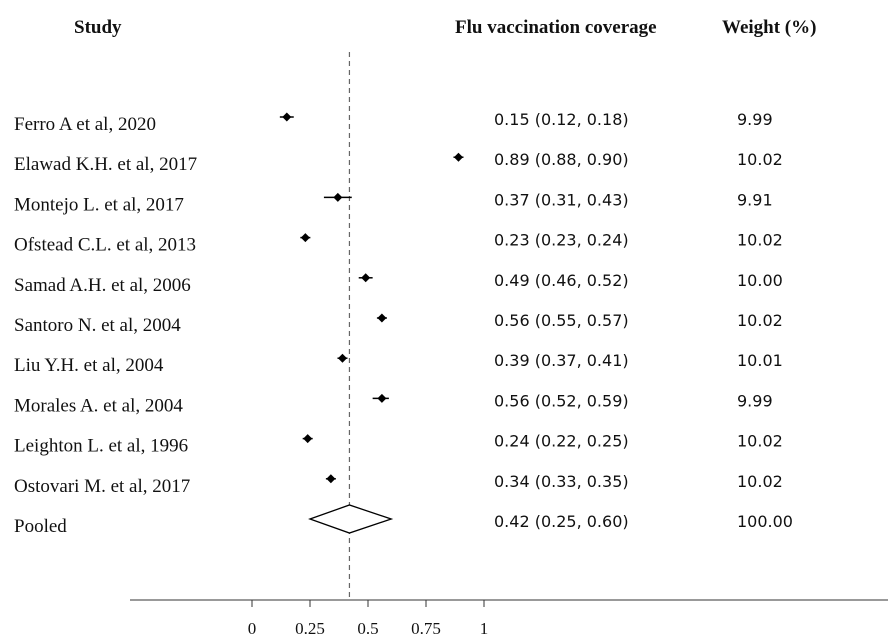  What do you see at coordinates (426, 628) in the screenshot?
I see `x-tick-label: 0.75` at bounding box center [426, 628].